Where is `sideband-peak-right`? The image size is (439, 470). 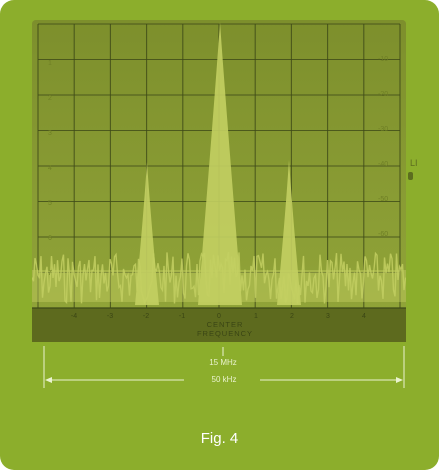
sideband-peak-right is located at coordinates (289, 232).